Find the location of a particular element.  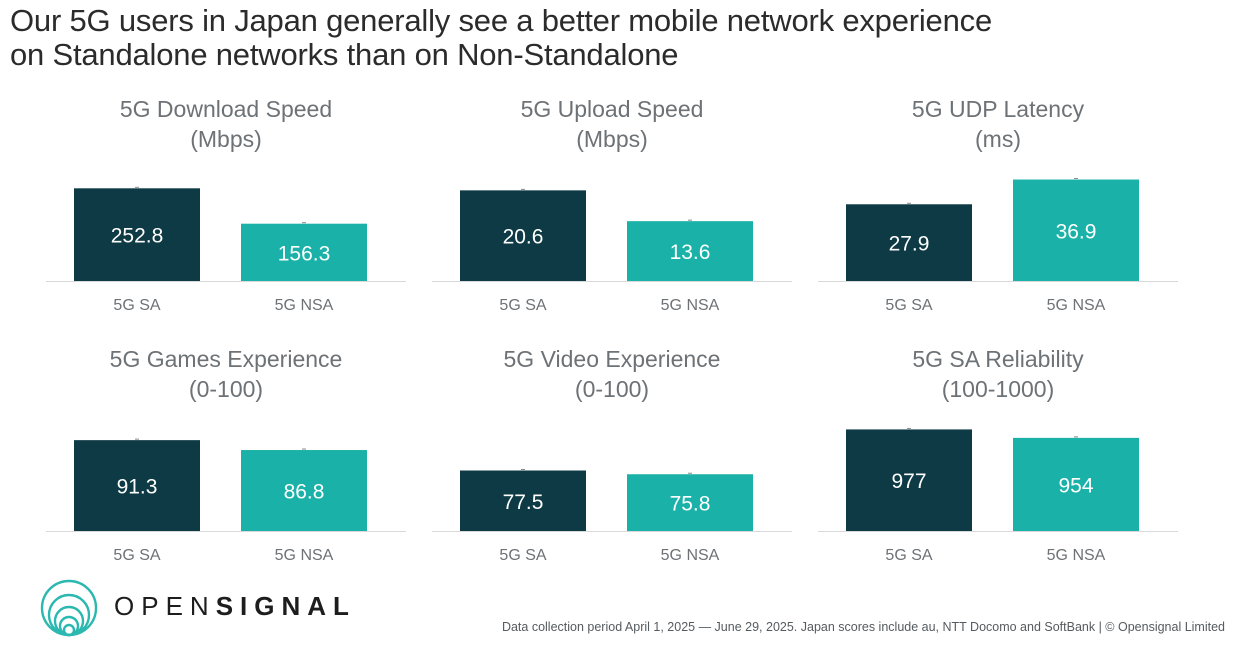

wordmark-open: OPEN is located at coordinates (165, 606).